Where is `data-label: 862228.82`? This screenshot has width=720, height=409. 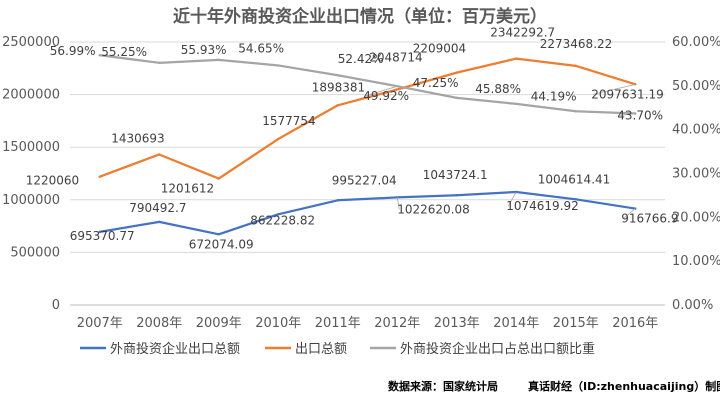
data-label: 862228.82 is located at coordinates (282, 220).